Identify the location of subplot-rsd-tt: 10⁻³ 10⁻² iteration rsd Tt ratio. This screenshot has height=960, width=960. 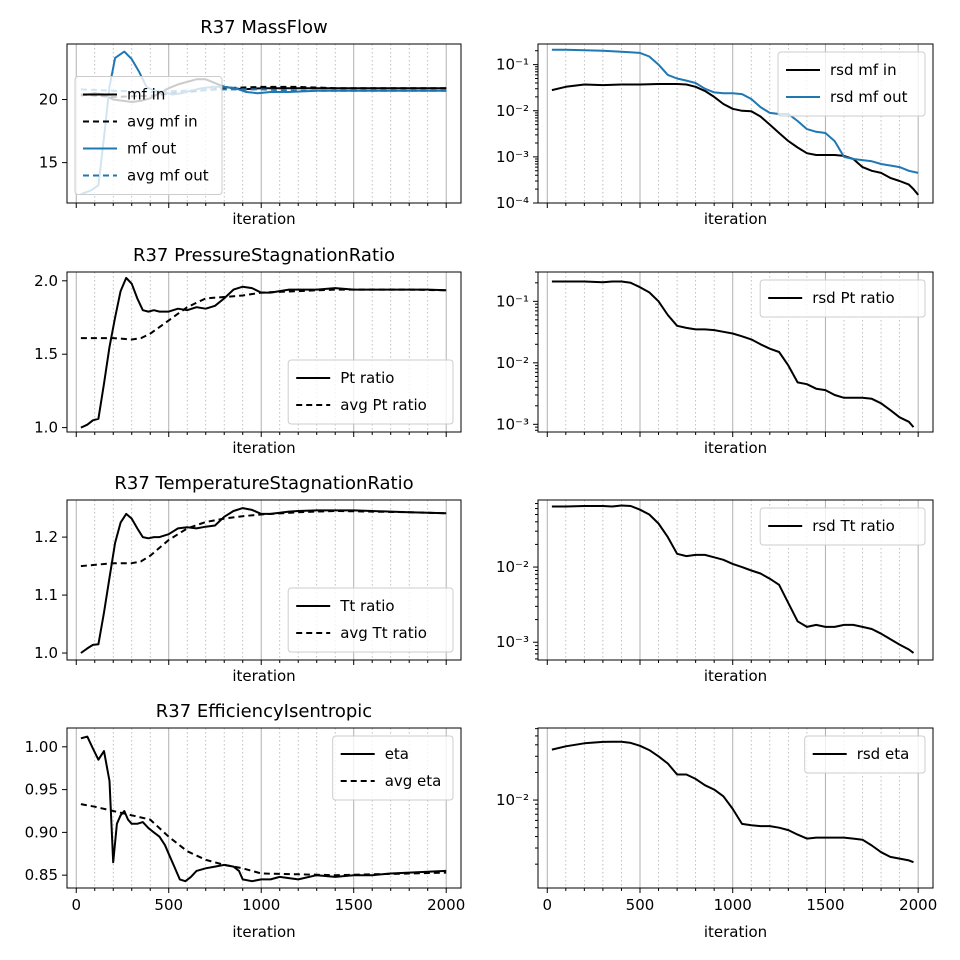
(715, 592).